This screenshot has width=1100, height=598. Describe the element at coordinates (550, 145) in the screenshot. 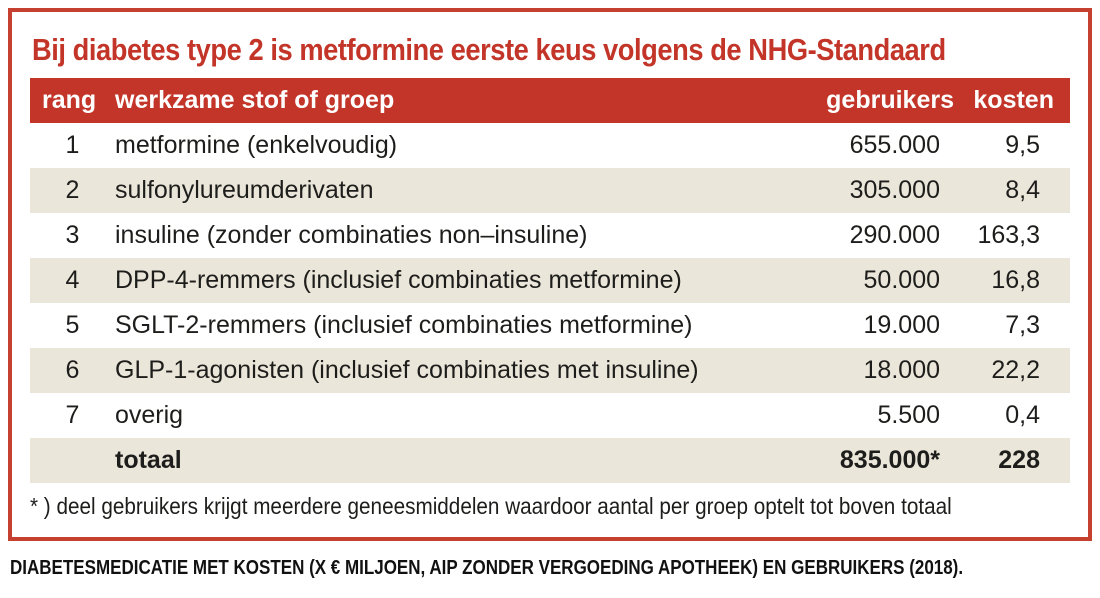

I see `table-row: 1 metformine (enkelvoudig) 655.000 9,5` at that location.